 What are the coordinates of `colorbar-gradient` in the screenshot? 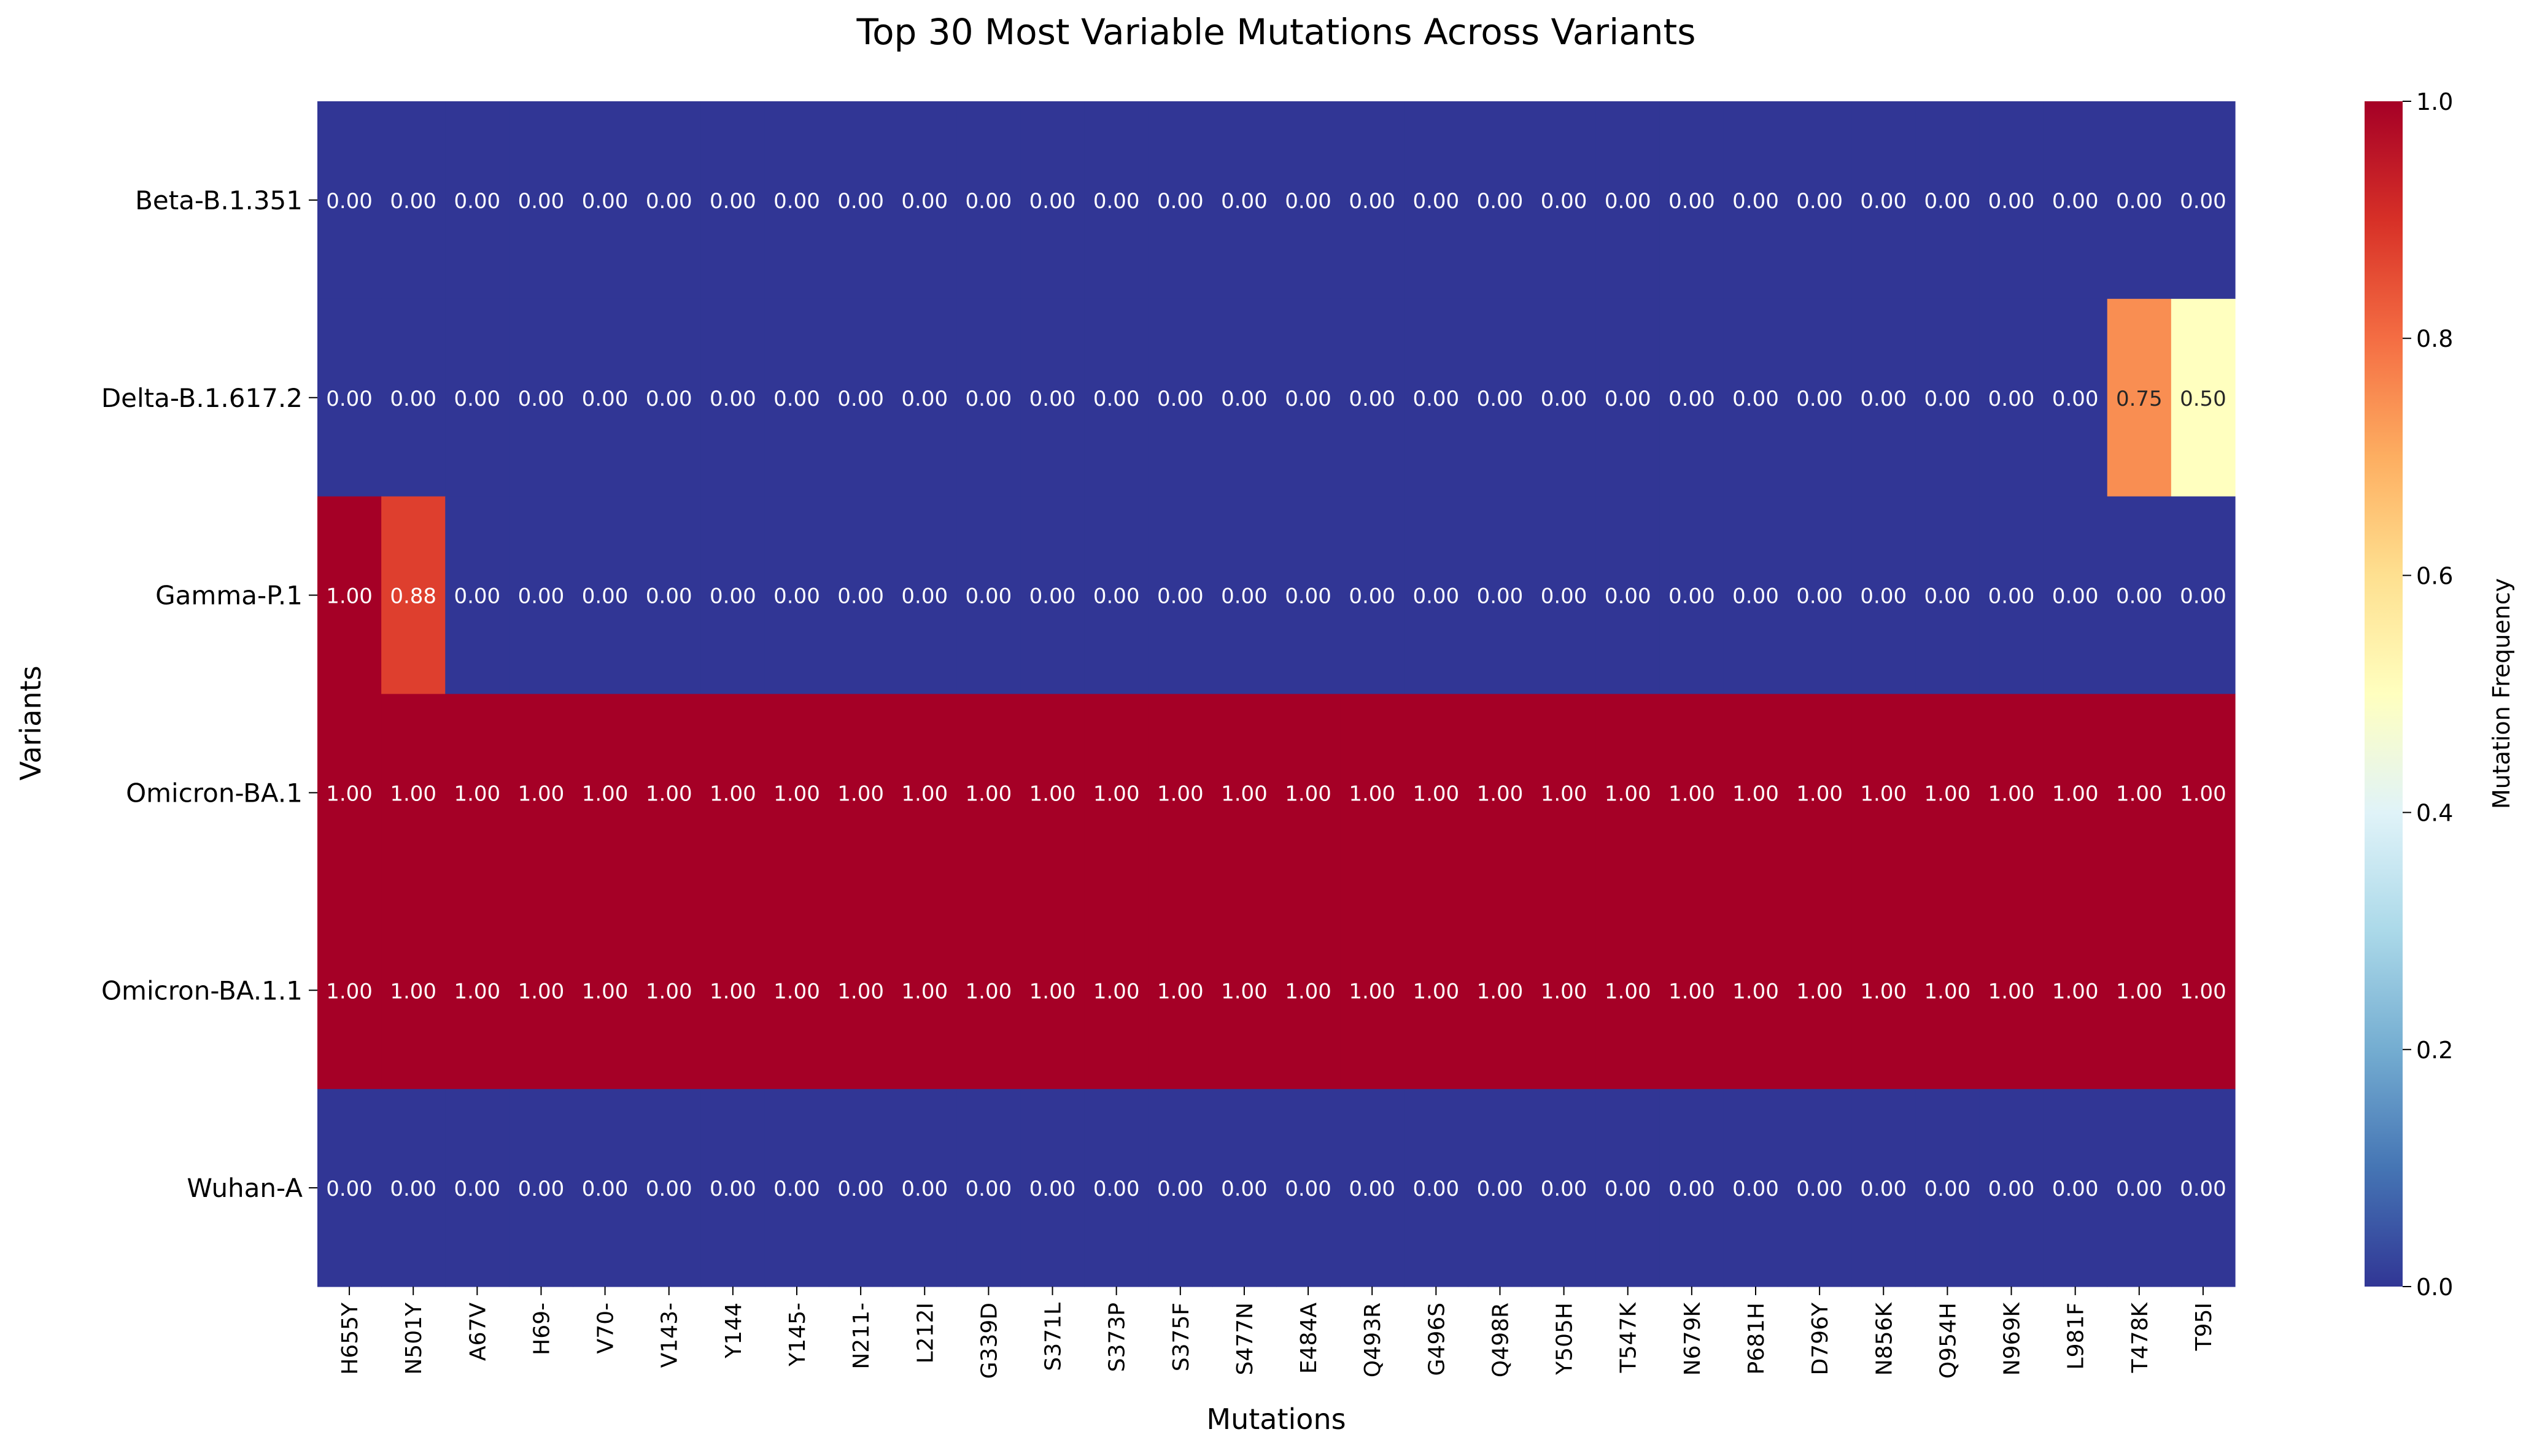 It's located at (2384, 694).